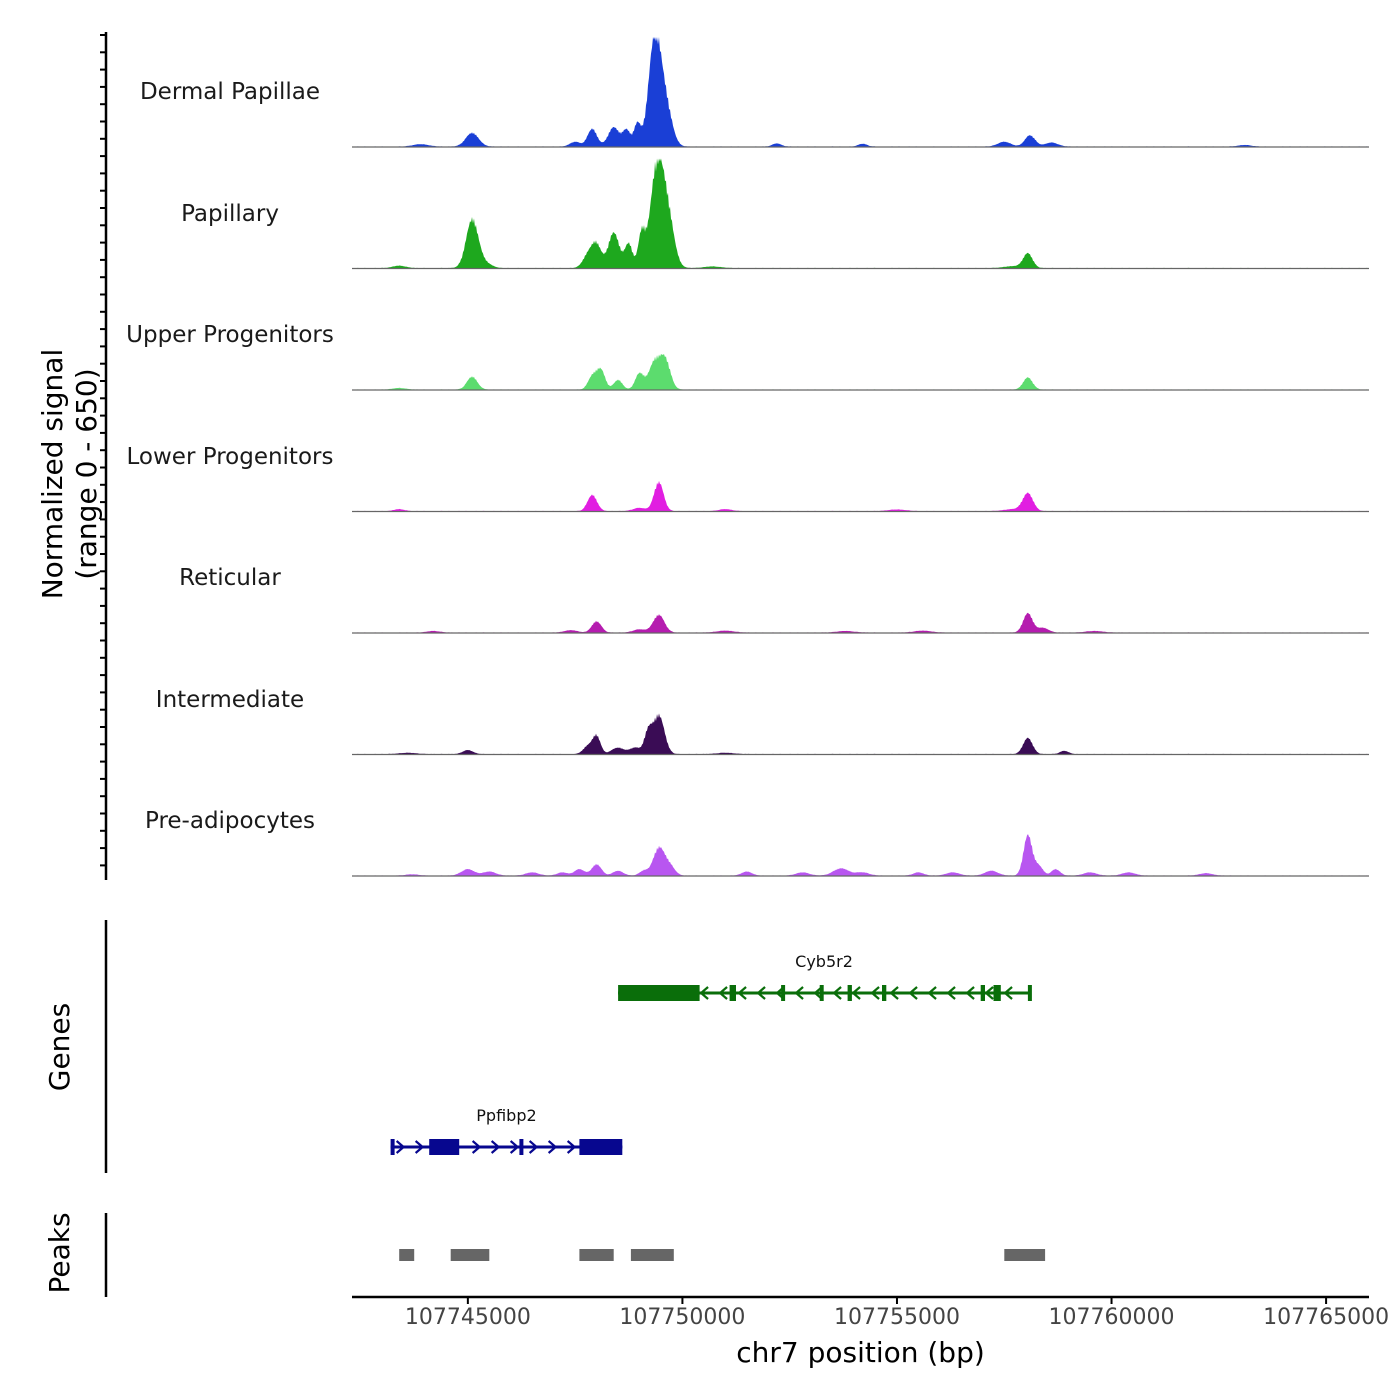 This screenshot has width=1400, height=1400. I want to click on signal-area-reticular, so click(860, 622).